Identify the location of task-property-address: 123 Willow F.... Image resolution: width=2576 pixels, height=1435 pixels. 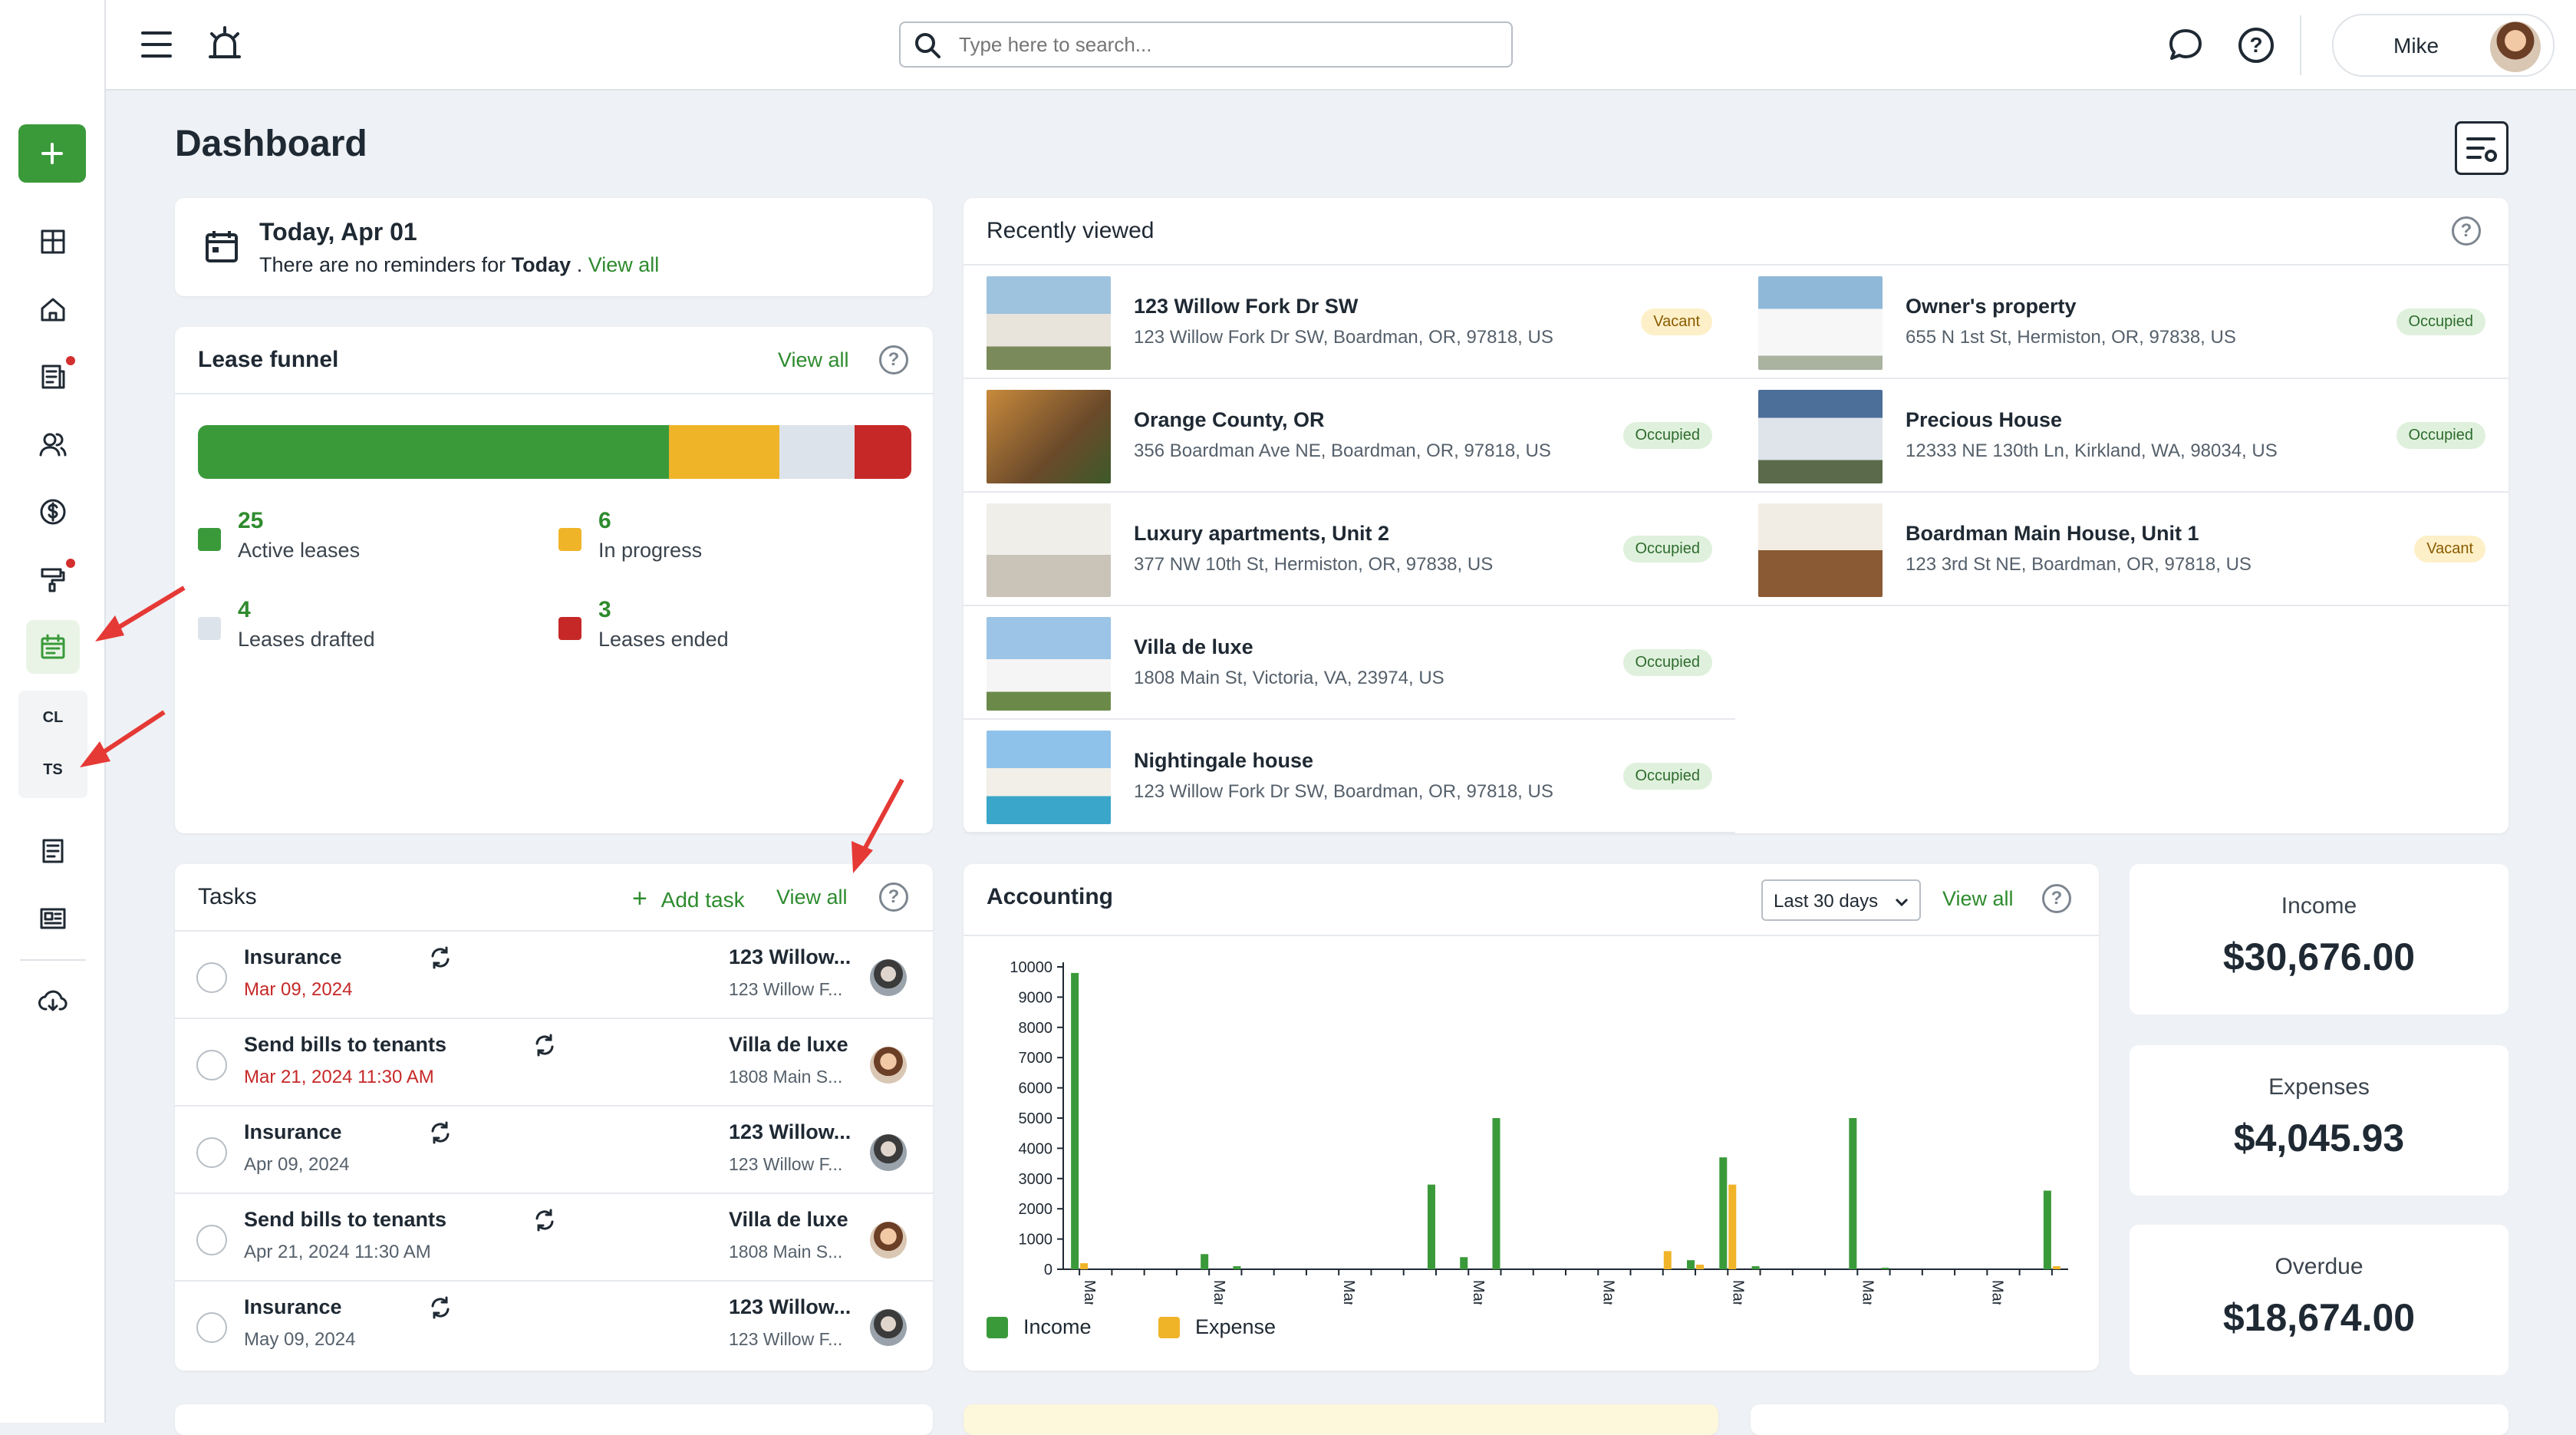
(786, 1339).